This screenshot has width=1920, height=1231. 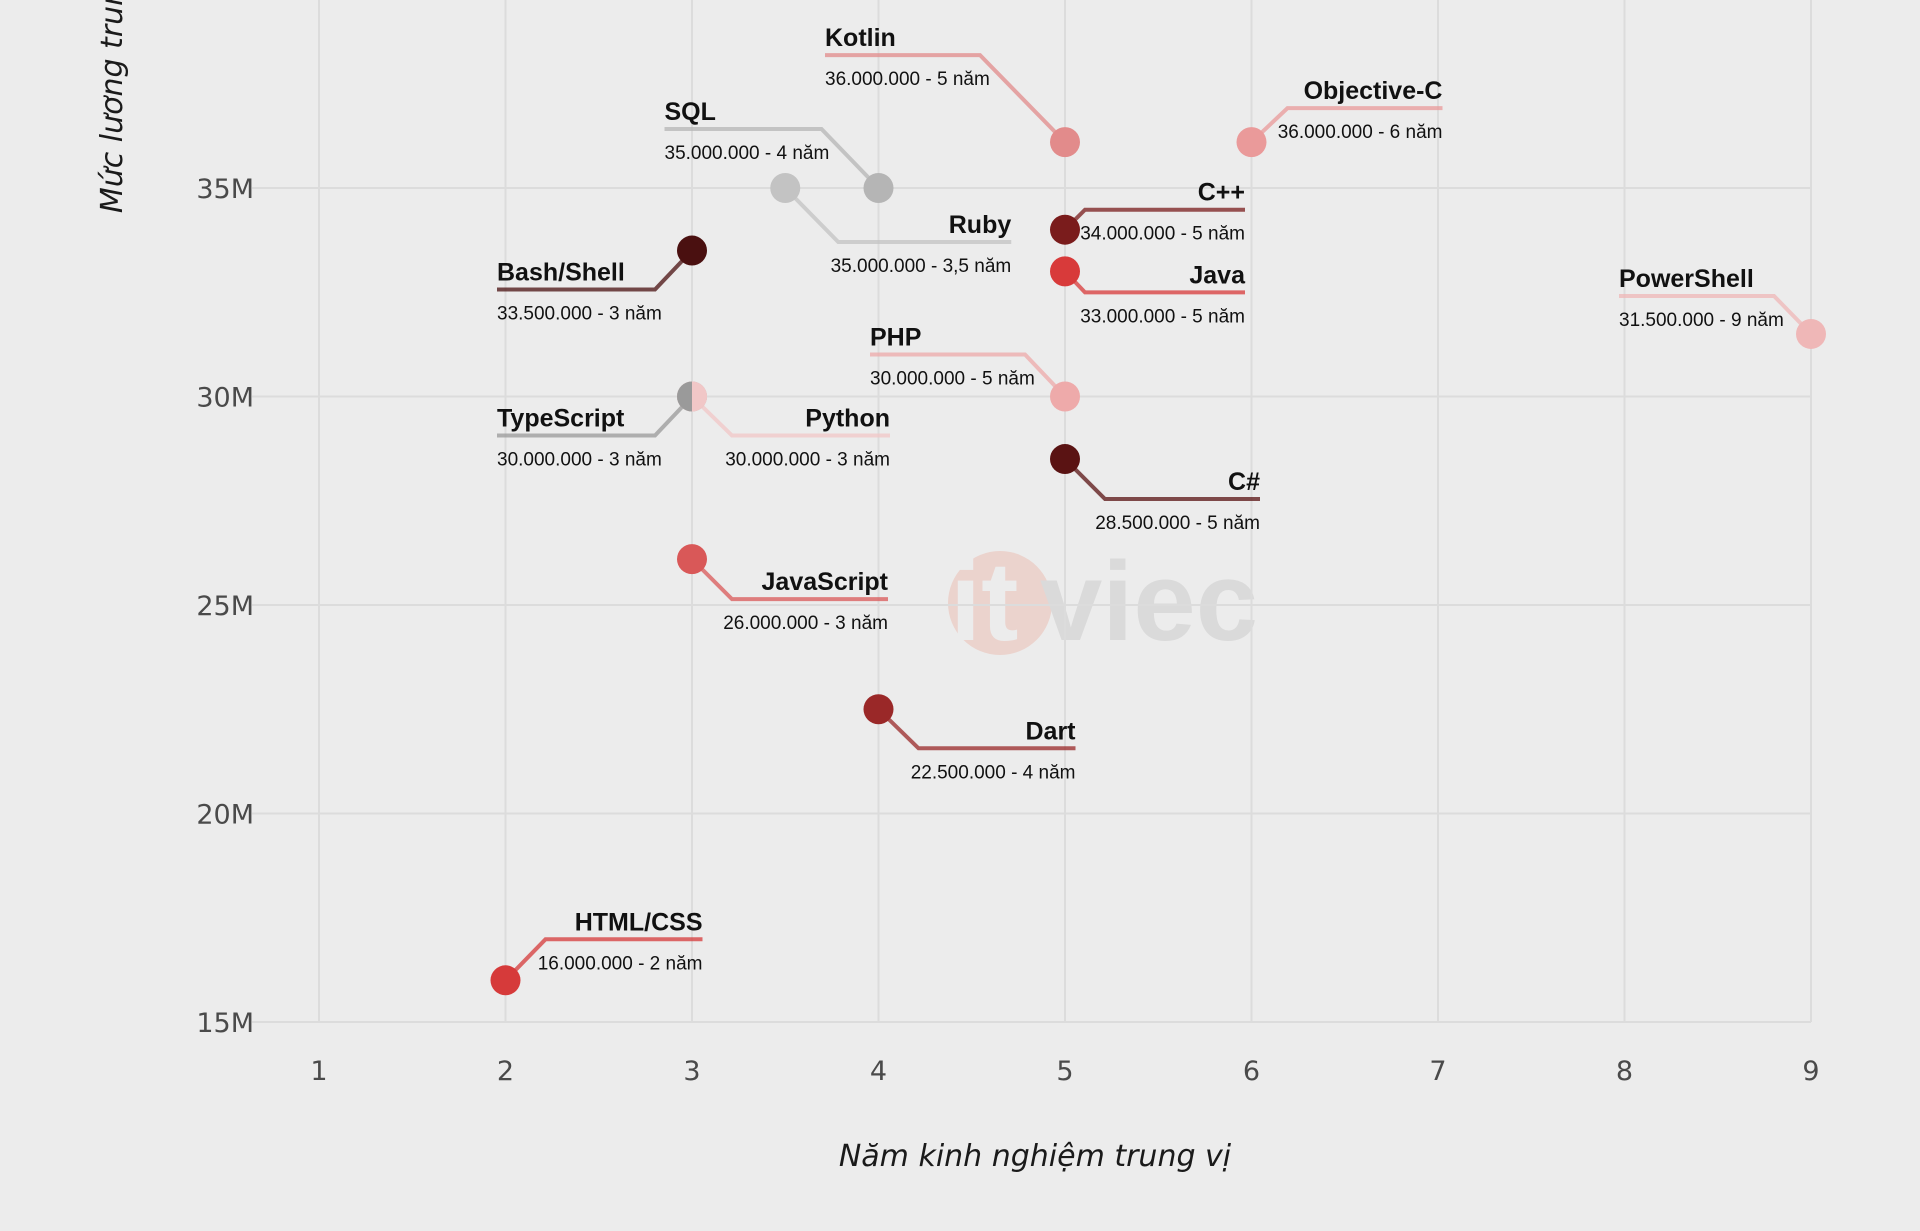 What do you see at coordinates (579, 314) in the screenshot?
I see `point-value-label: 33.500.000 - 3 năm` at bounding box center [579, 314].